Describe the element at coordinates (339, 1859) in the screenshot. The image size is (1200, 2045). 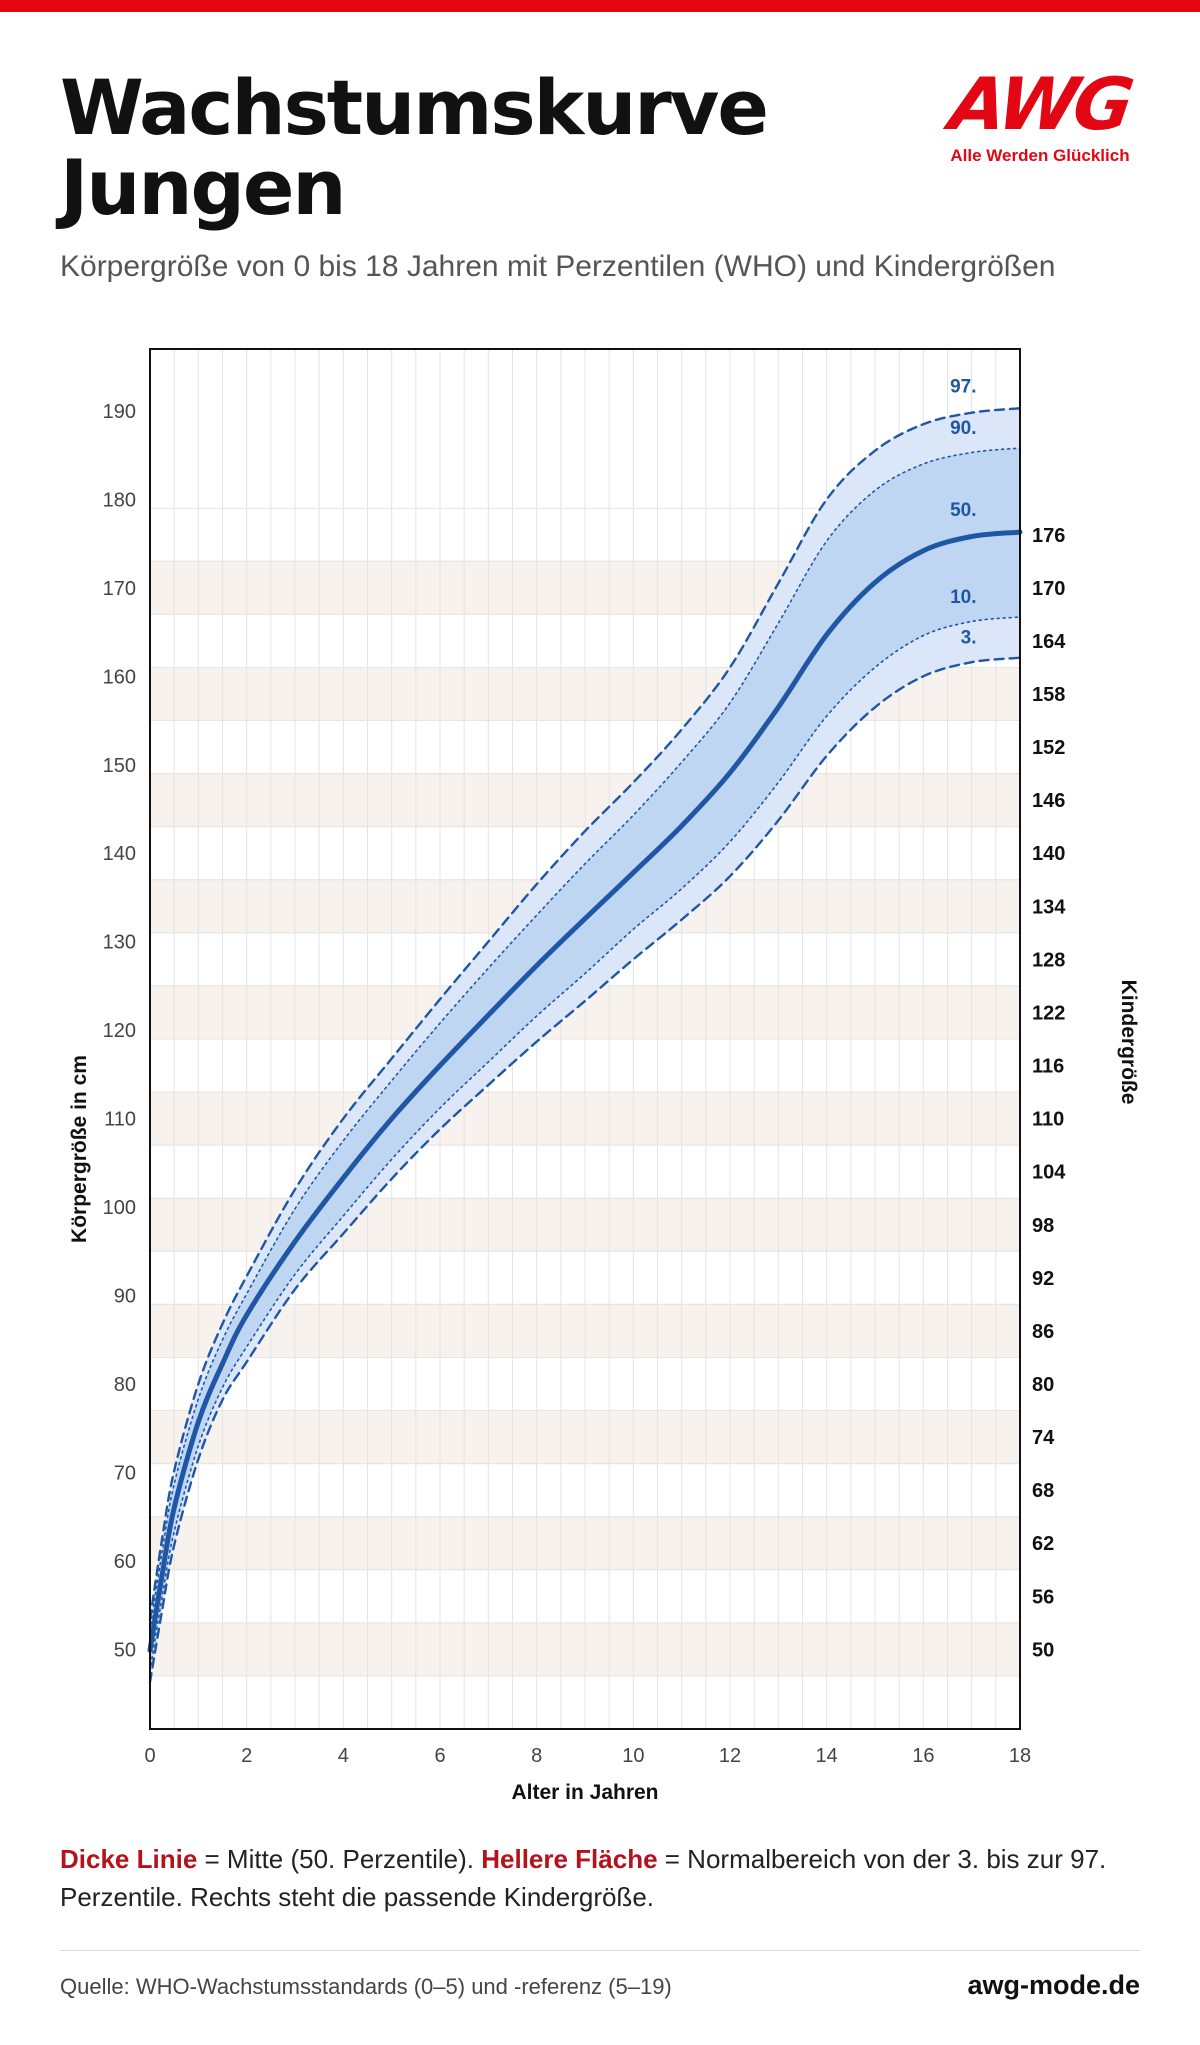
I see `note-text-1: = Mitte (50. Perzentile).` at that location.